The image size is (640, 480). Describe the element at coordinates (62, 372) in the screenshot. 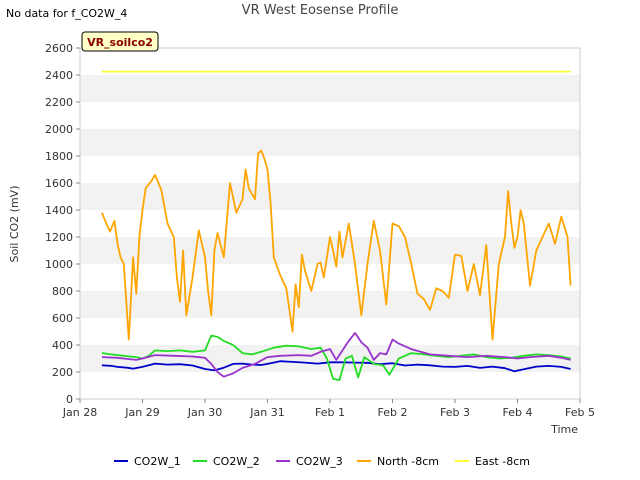

I see `y-tick-label: 200` at that location.